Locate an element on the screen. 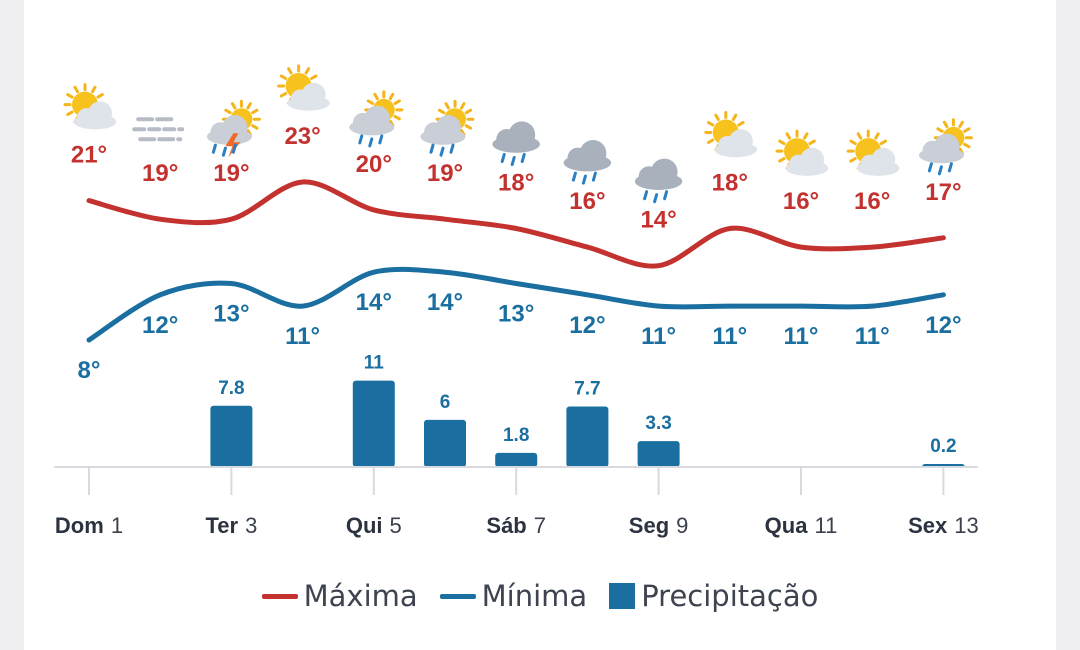 Image resolution: width=1080 pixels, height=650 pixels. chart-legend: Máxima Mínima Precipitação is located at coordinates (540, 596).